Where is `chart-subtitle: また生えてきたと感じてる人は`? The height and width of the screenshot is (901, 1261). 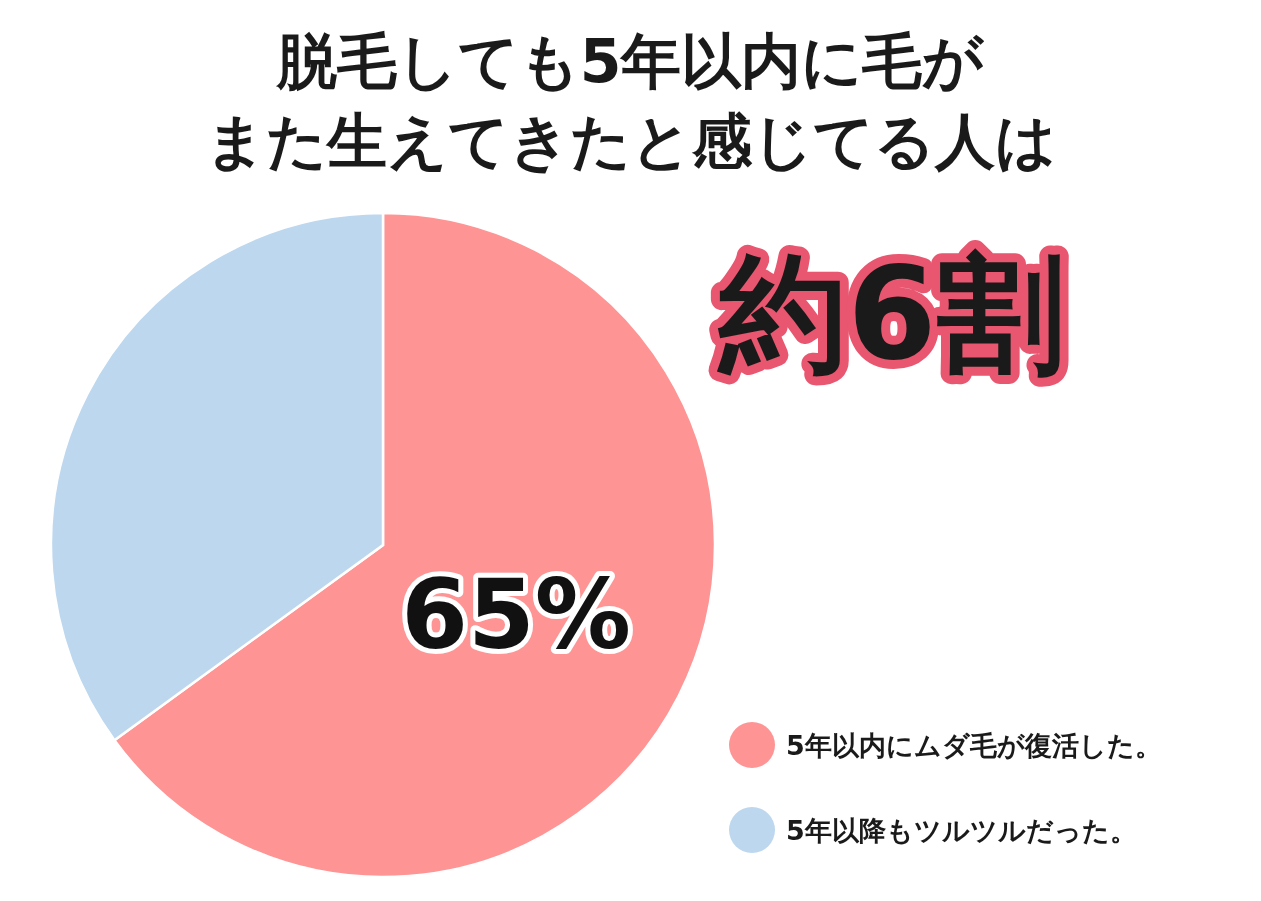 chart-subtitle: また生えてきたと感じてる人は is located at coordinates (630, 141).